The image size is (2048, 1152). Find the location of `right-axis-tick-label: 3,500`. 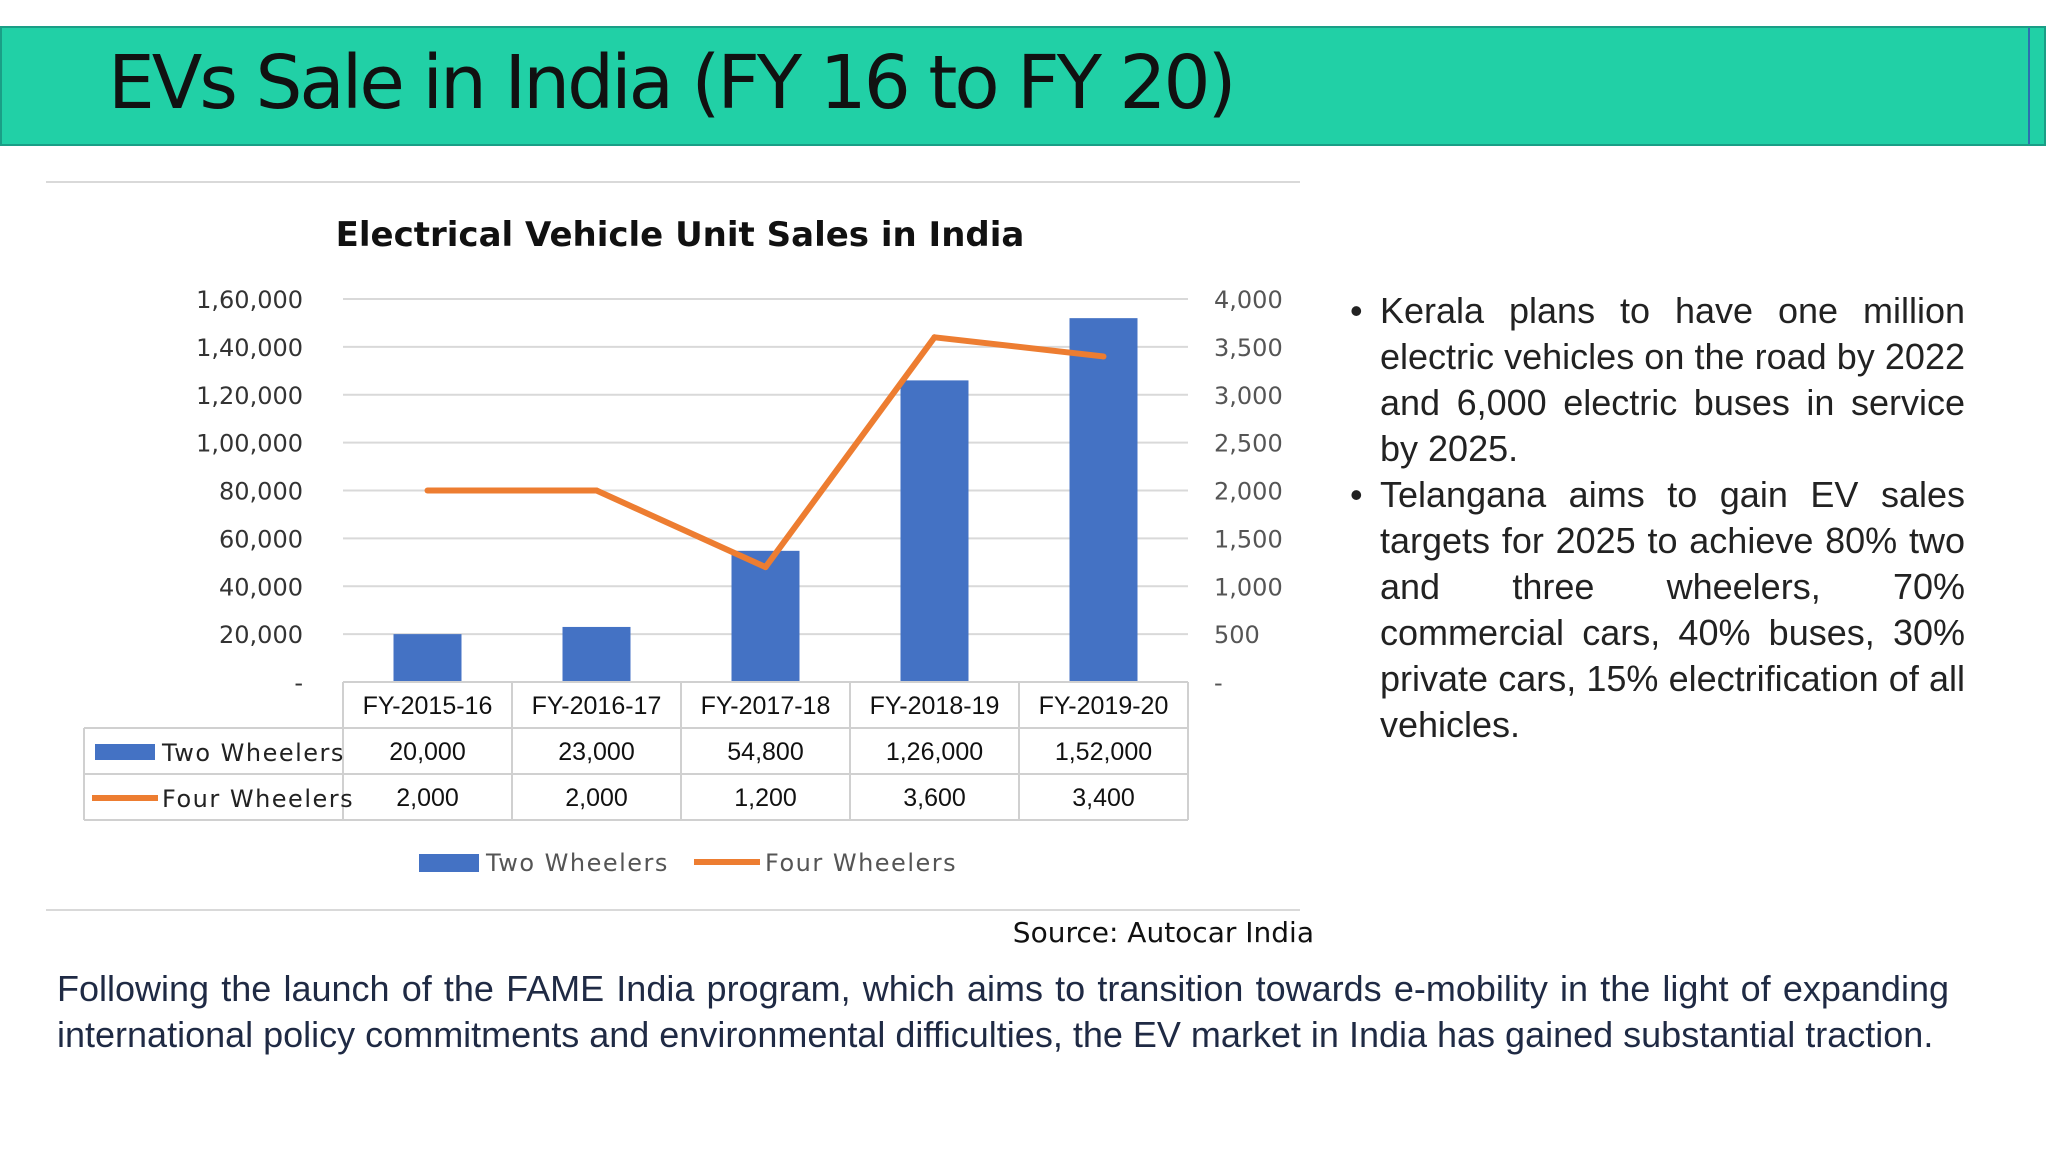

right-axis-tick-label: 3,500 is located at coordinates (1248, 348).